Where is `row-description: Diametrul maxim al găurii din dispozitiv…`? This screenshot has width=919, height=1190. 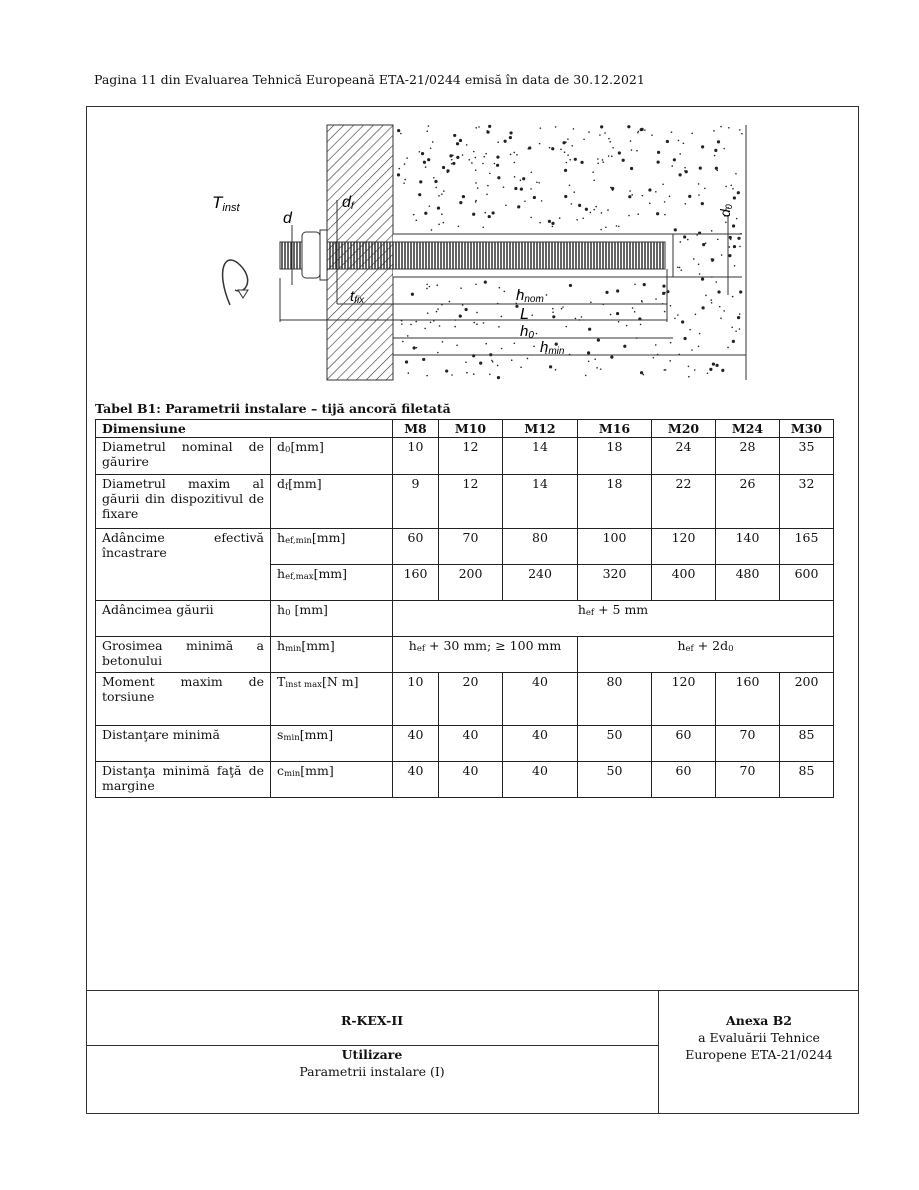
row-description: Diametrul maxim al găurii din dispozitiv… is located at coordinates (183, 501).